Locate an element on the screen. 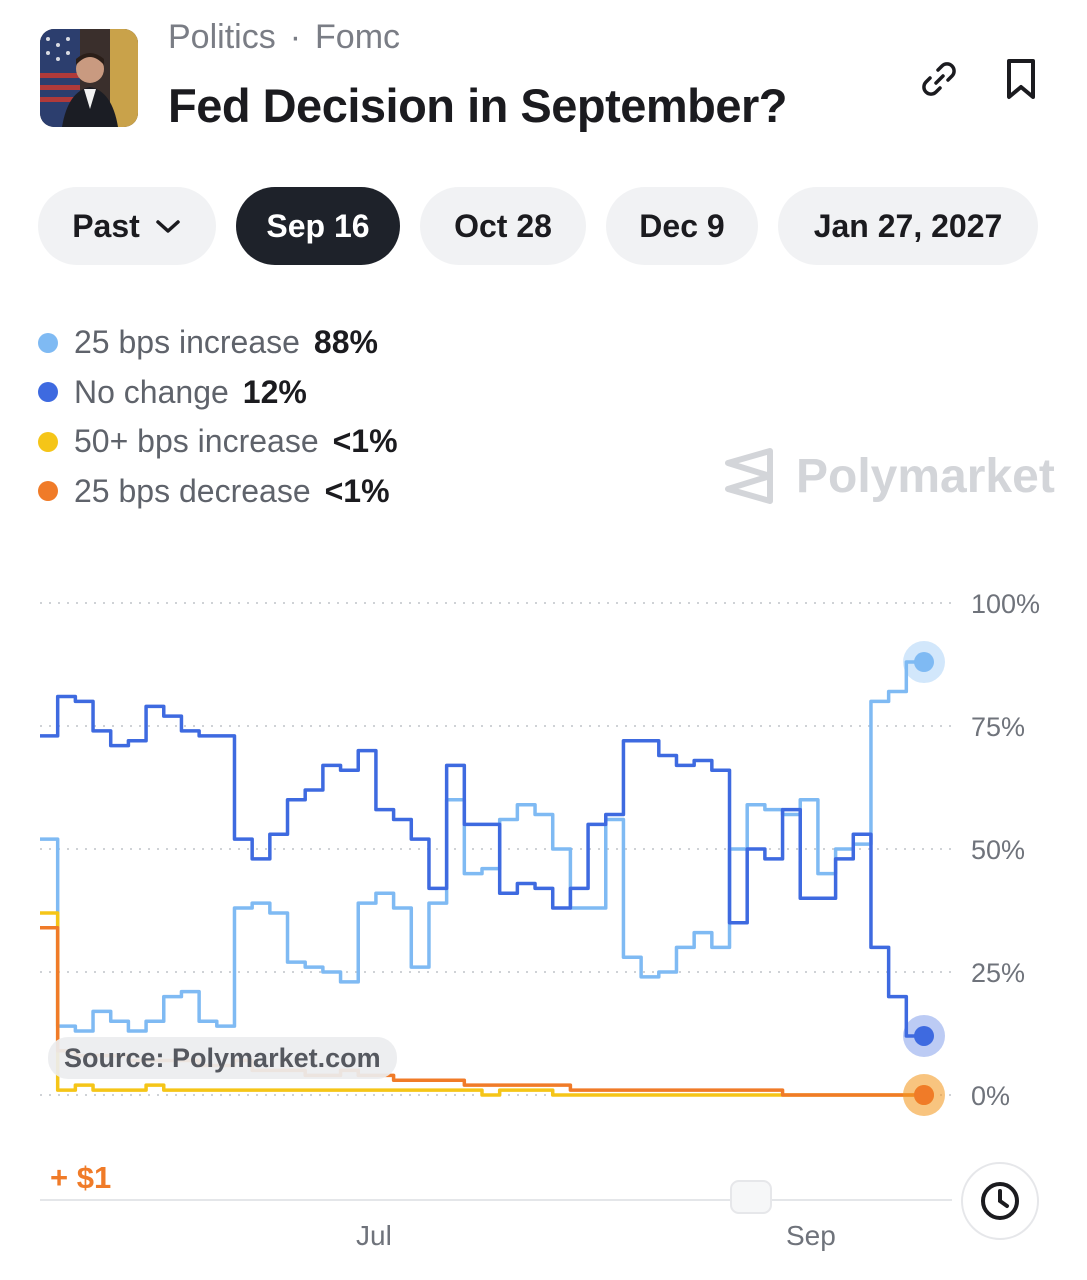  clock-icon is located at coordinates (1000, 1201).